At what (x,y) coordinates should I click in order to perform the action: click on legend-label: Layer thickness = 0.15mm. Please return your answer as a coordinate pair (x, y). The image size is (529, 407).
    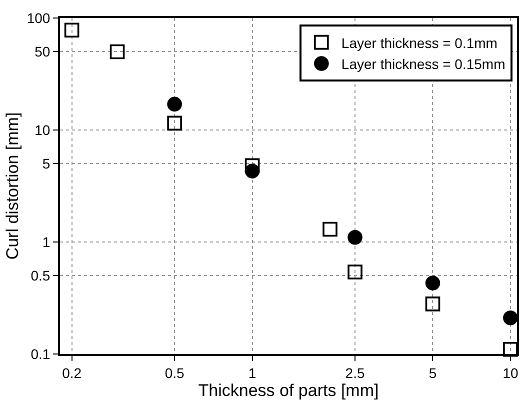
    Looking at the image, I should click on (423, 64).